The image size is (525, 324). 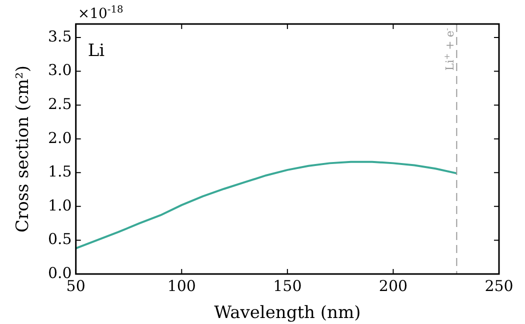 What do you see at coordinates (60, 205) in the screenshot?
I see `y-tick-label: 1.0` at bounding box center [60, 205].